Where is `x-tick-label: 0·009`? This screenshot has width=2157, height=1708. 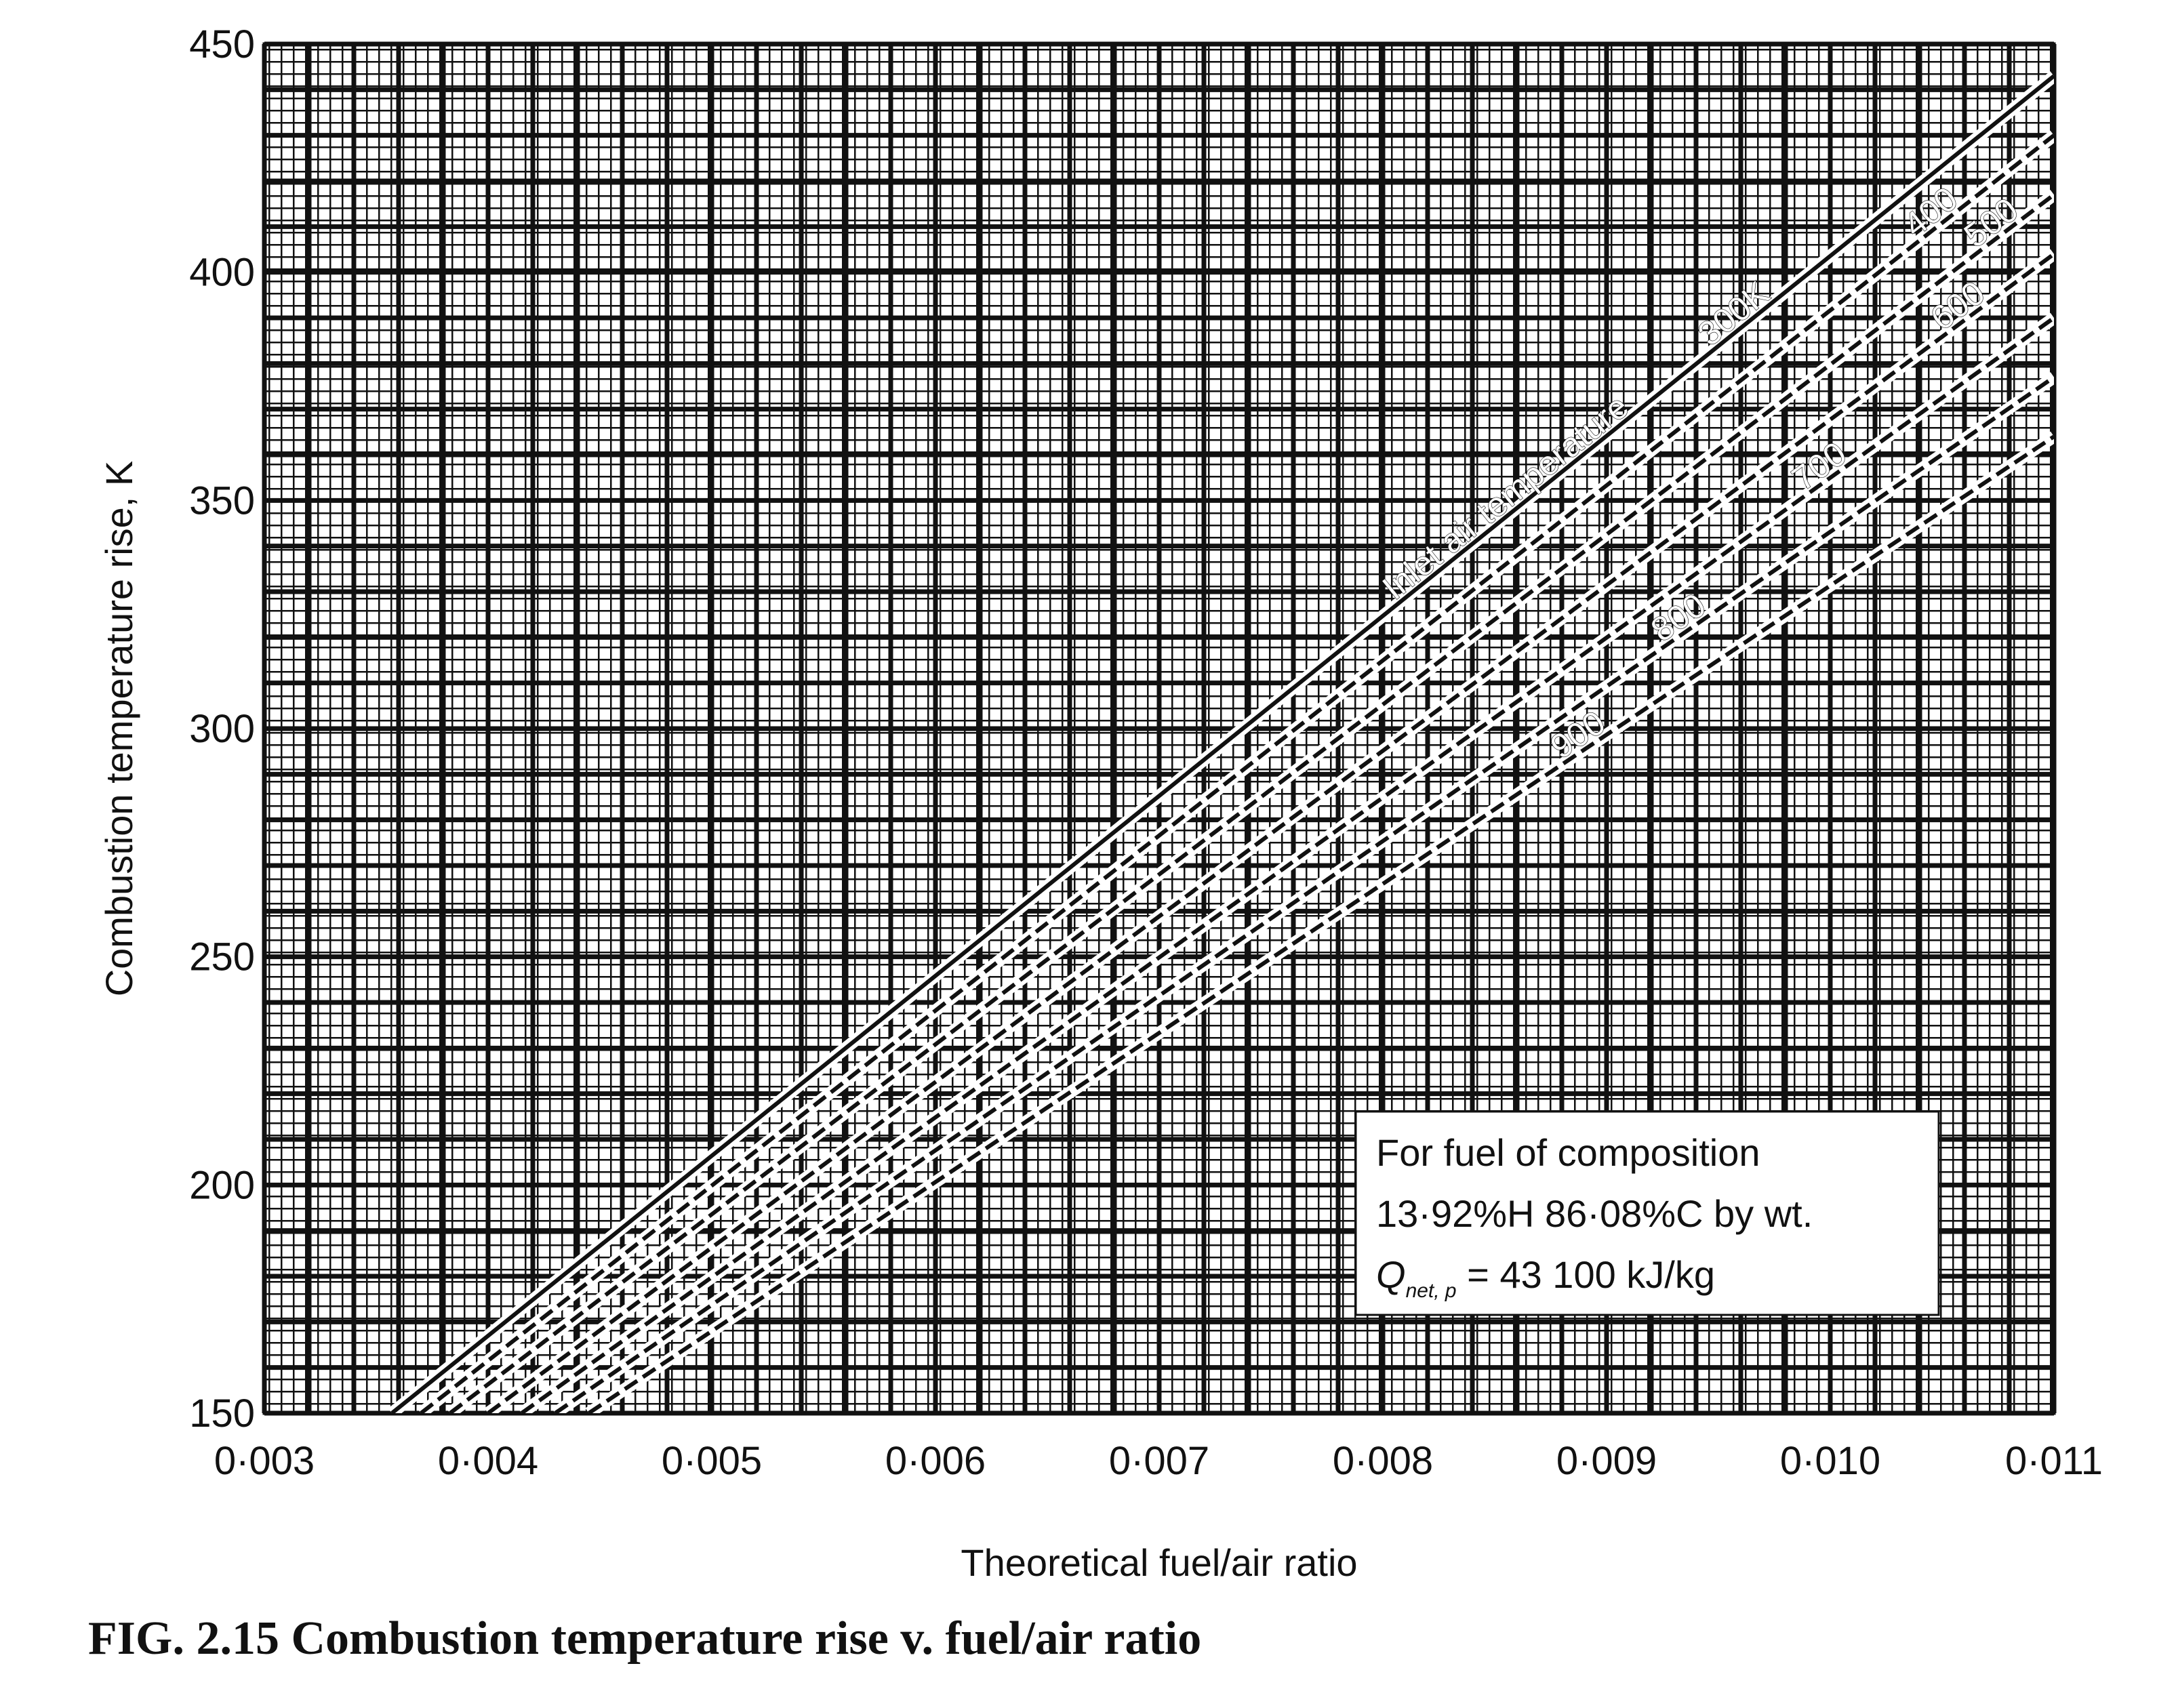 x-tick-label: 0·009 is located at coordinates (1606, 1461).